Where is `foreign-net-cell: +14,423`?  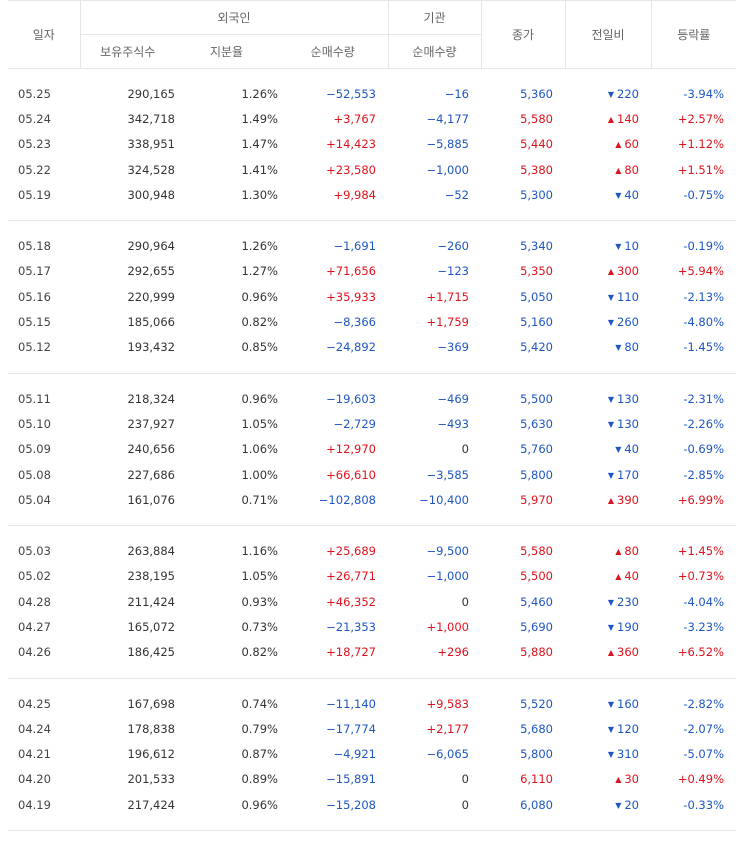
foreign-net-cell: +14,423 is located at coordinates (351, 144).